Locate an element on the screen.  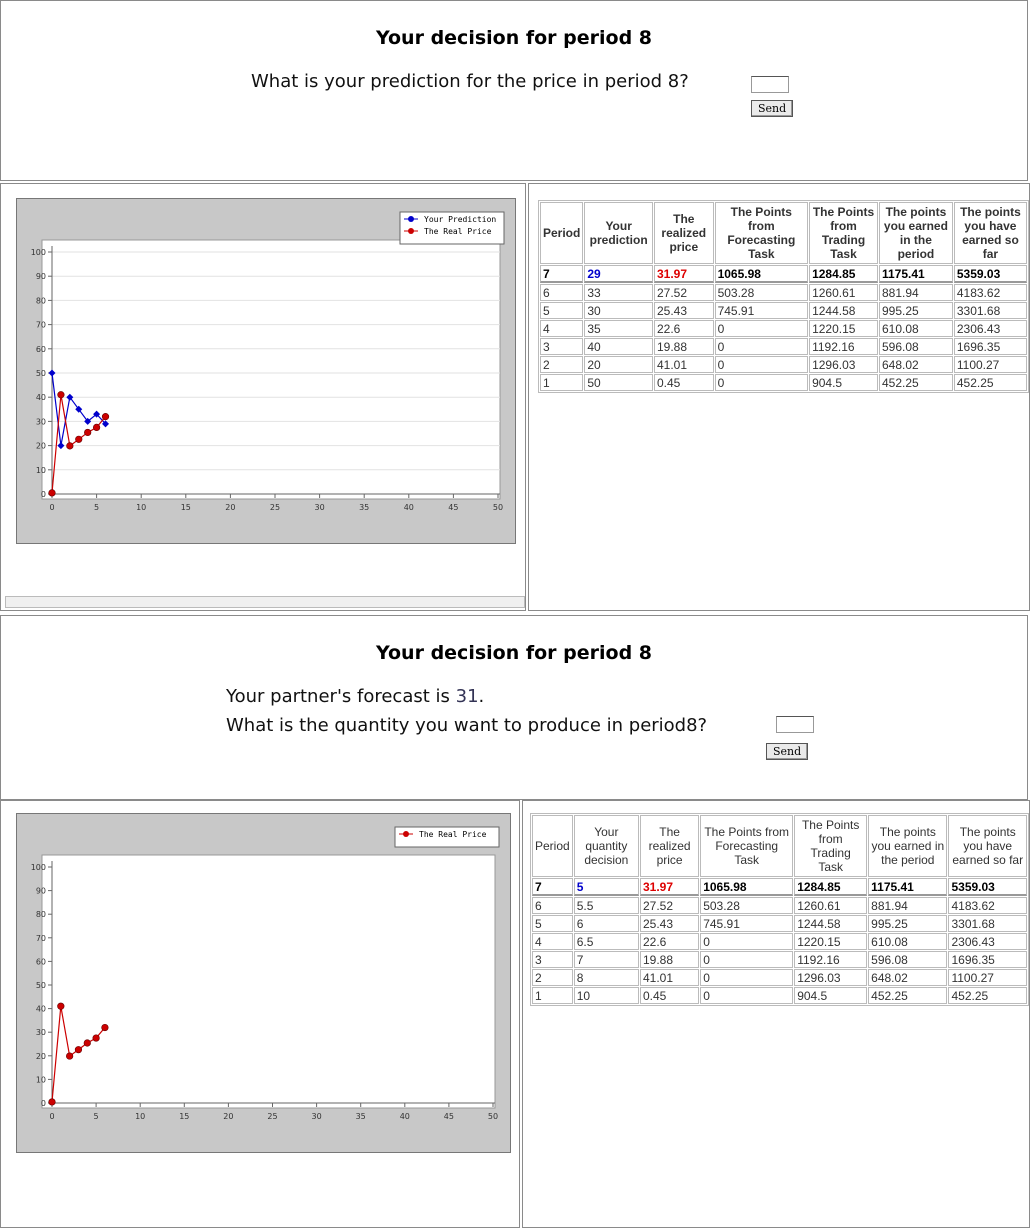
cell: 41.01 is located at coordinates (670, 977).